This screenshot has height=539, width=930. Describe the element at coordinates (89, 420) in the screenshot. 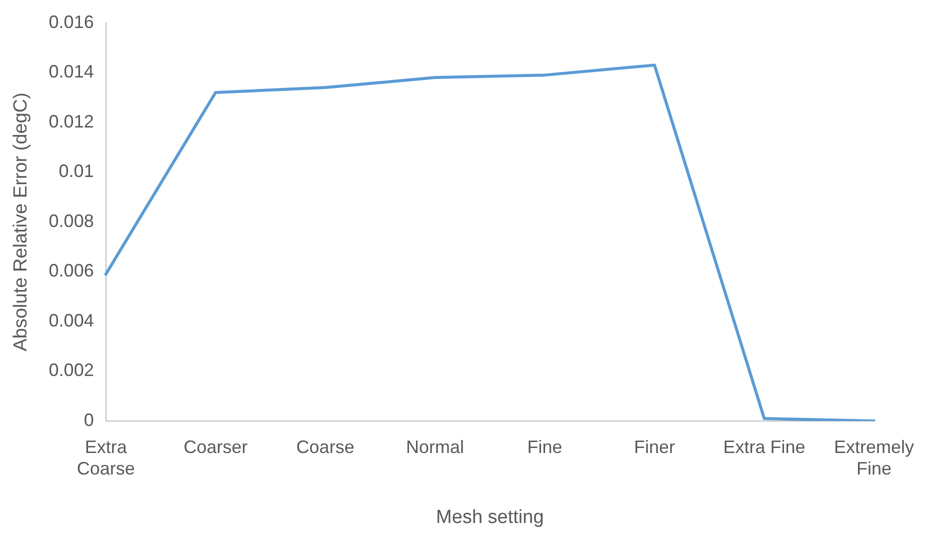

I see `y-tick-label: 0` at that location.